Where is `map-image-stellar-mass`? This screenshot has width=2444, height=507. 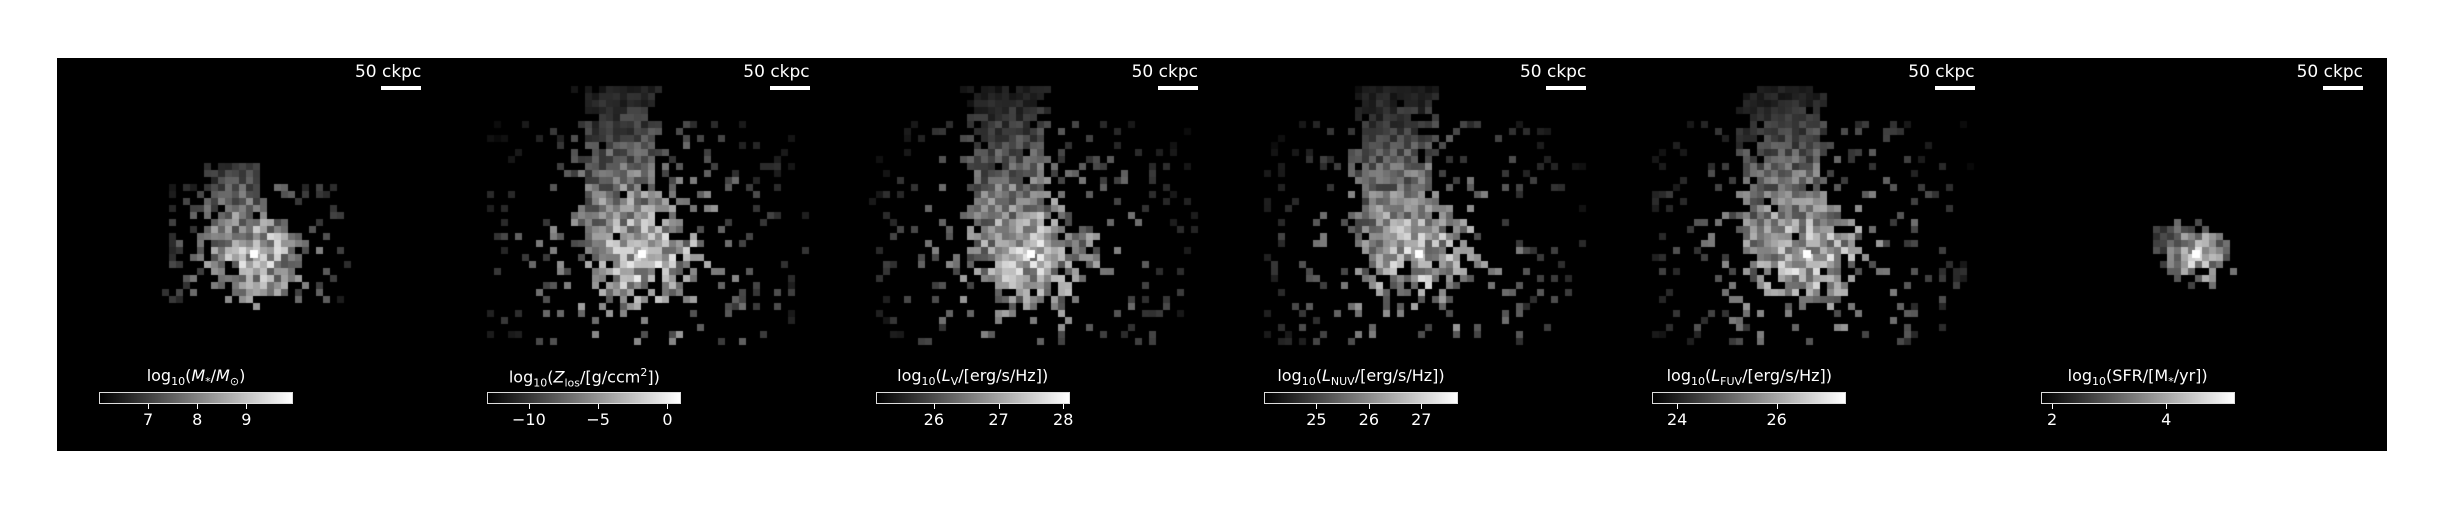
map-image-stellar-mass is located at coordinates (251, 254).